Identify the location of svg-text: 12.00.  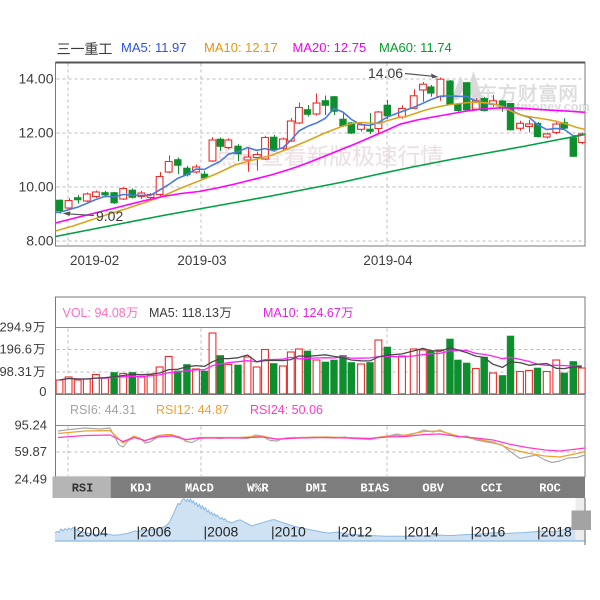
(35, 132).